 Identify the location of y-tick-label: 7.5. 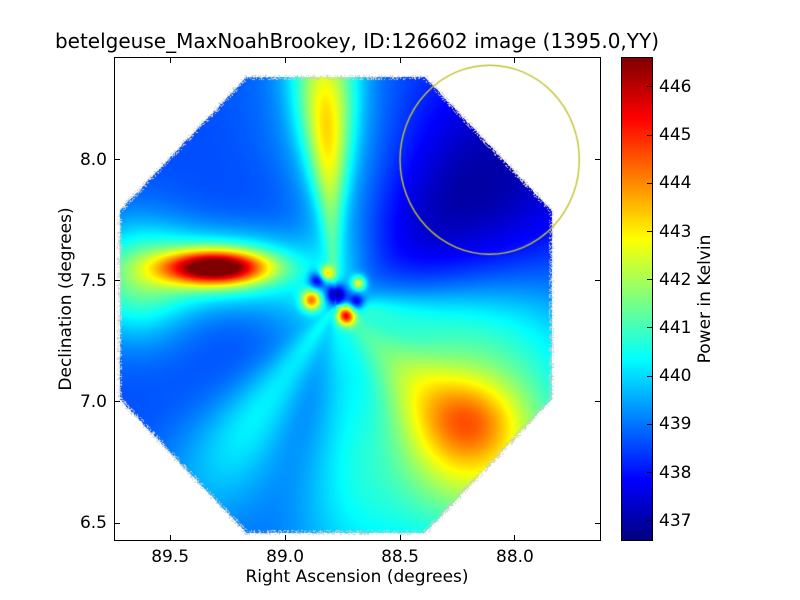
(93, 280).